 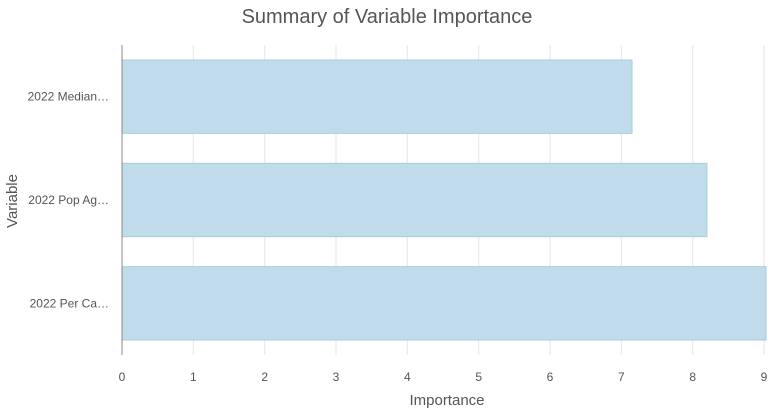 I want to click on x-tick-label: 7, so click(x=621, y=377).